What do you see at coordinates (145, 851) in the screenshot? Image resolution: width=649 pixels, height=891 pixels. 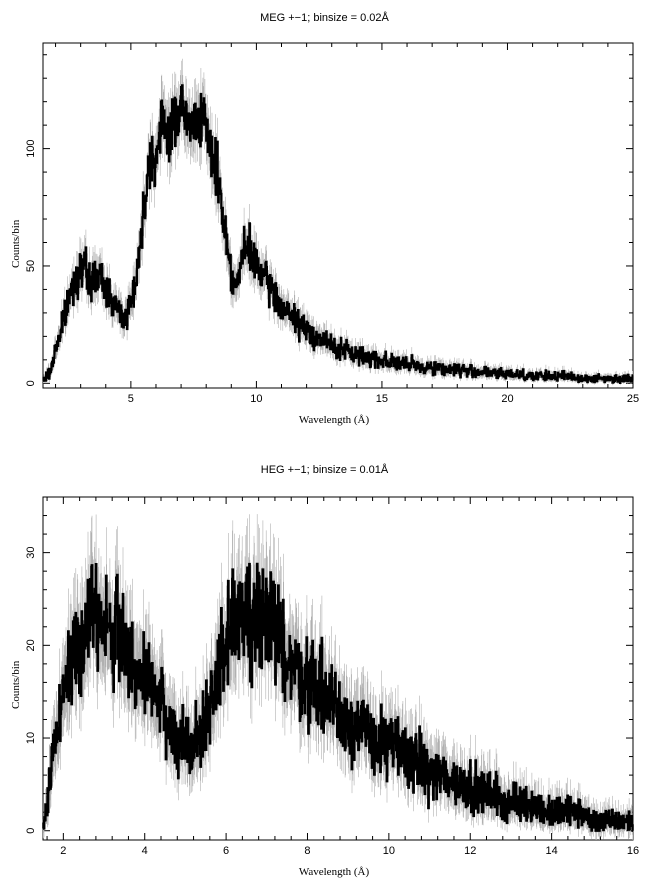 I see `chart-2-x-tick-label: 4` at bounding box center [145, 851].